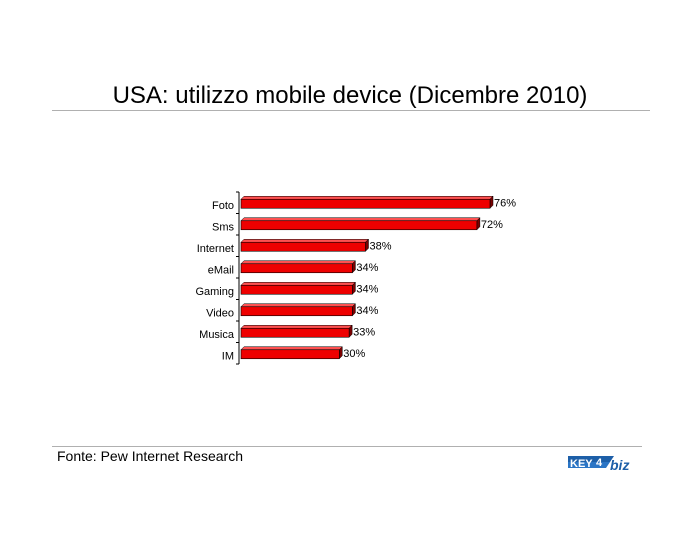 This screenshot has width=700, height=550. I want to click on data-label: 38%, so click(381, 246).